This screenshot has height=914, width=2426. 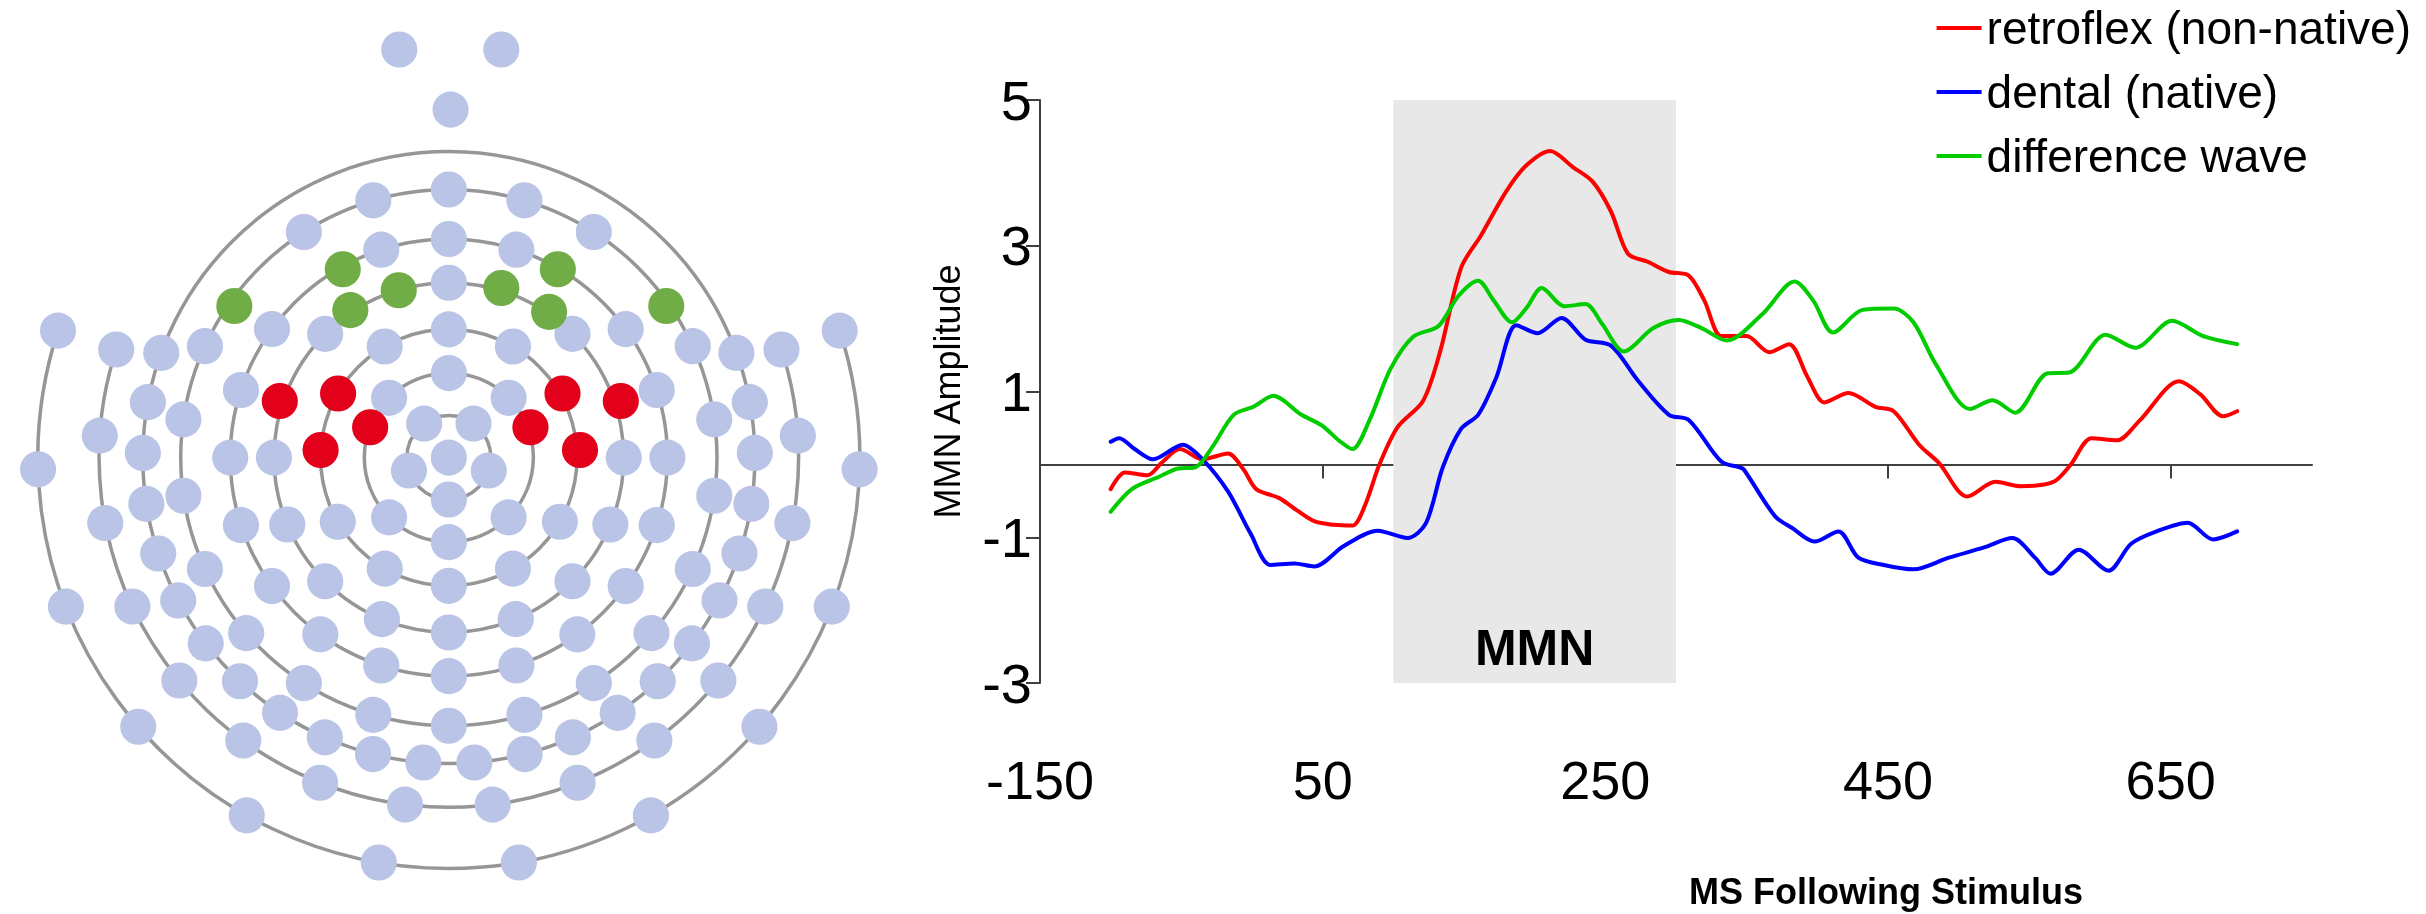 I want to click on y-tick-label: 3, so click(x=1016, y=246).